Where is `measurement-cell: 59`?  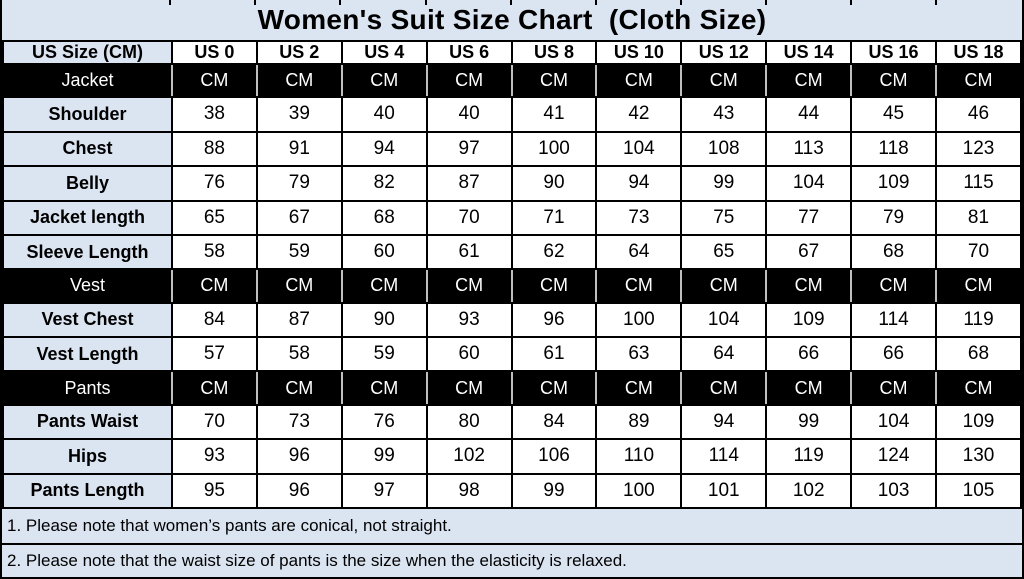
measurement-cell: 59 is located at coordinates (299, 252).